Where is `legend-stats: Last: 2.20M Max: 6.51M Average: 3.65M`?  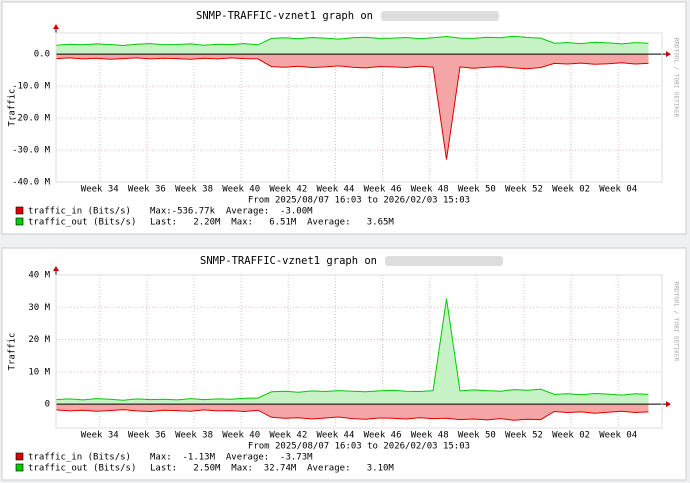 legend-stats: Last: 2.20M Max: 6.51M Average: 3.65M is located at coordinates (272, 223).